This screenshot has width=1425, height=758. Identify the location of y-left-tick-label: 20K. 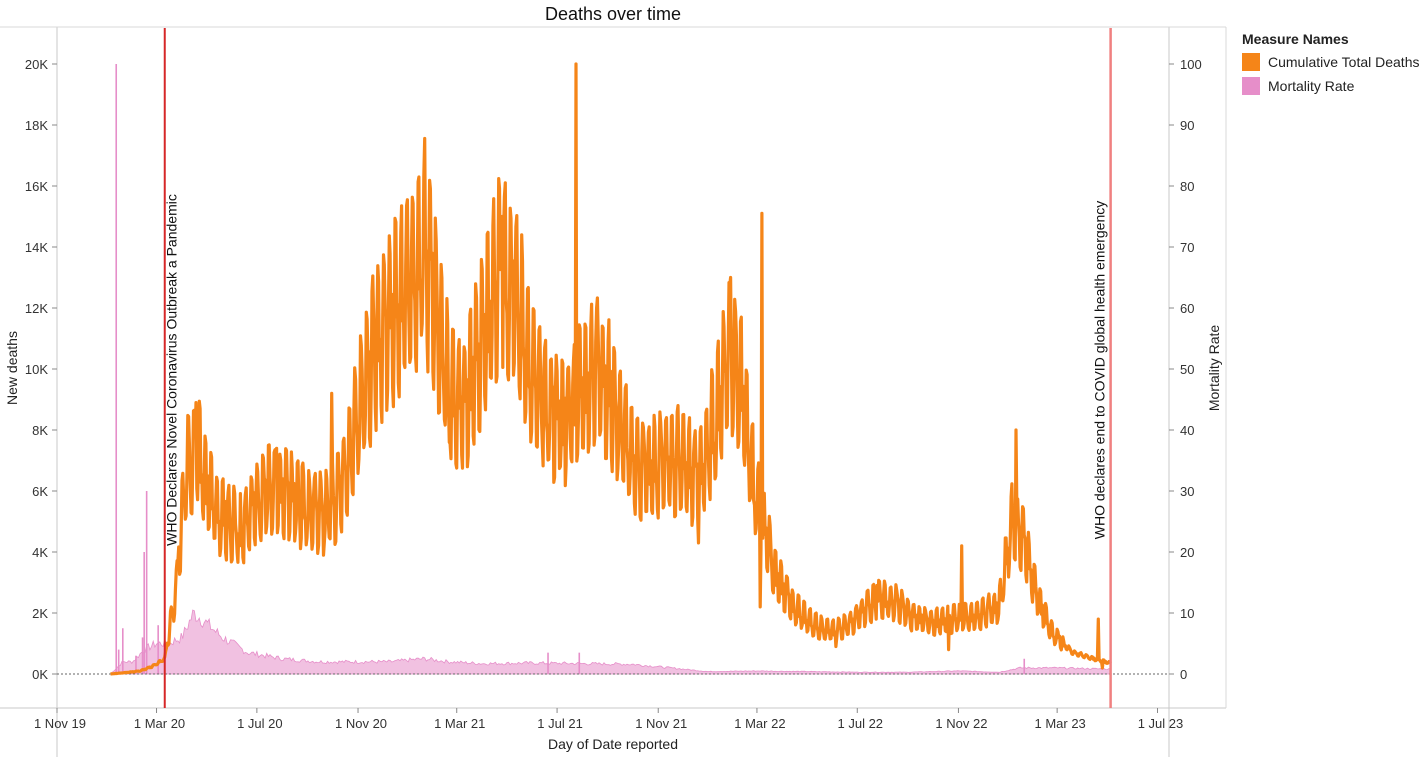
(36, 64).